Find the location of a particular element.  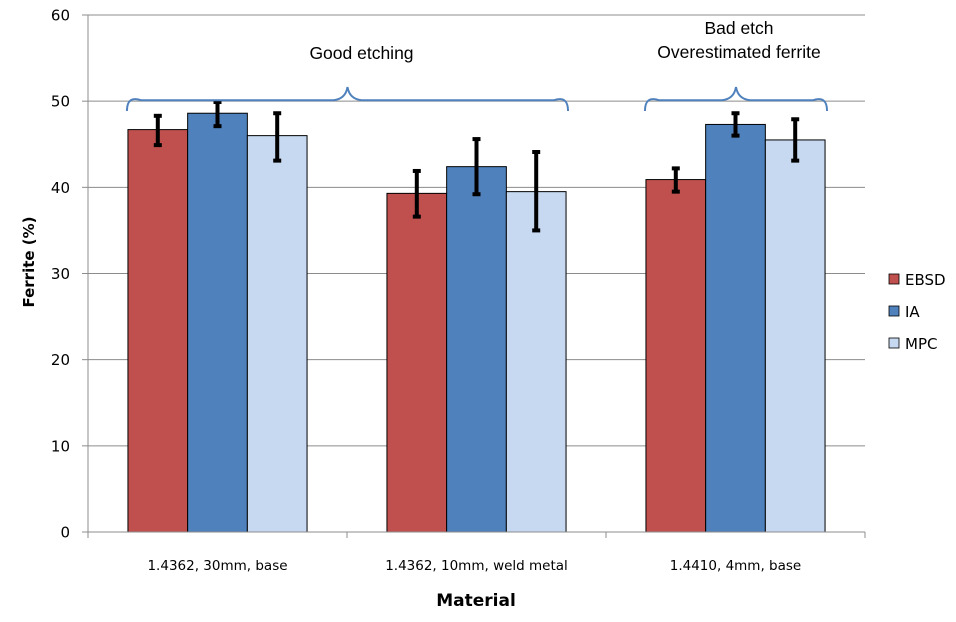

legend-swatch-mpc is located at coordinates (894, 343).